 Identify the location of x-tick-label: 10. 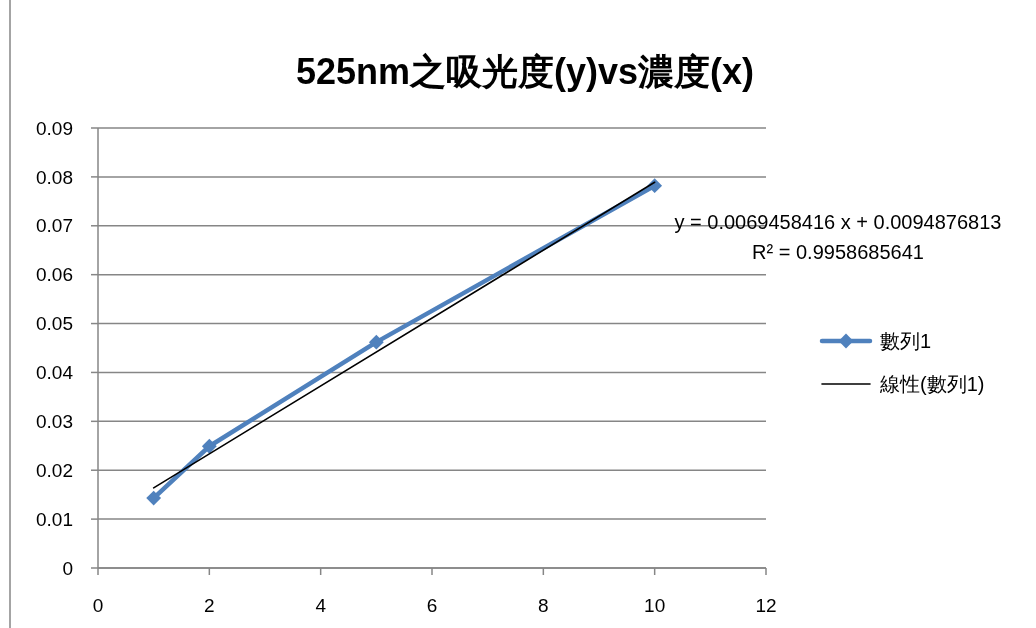
(655, 605).